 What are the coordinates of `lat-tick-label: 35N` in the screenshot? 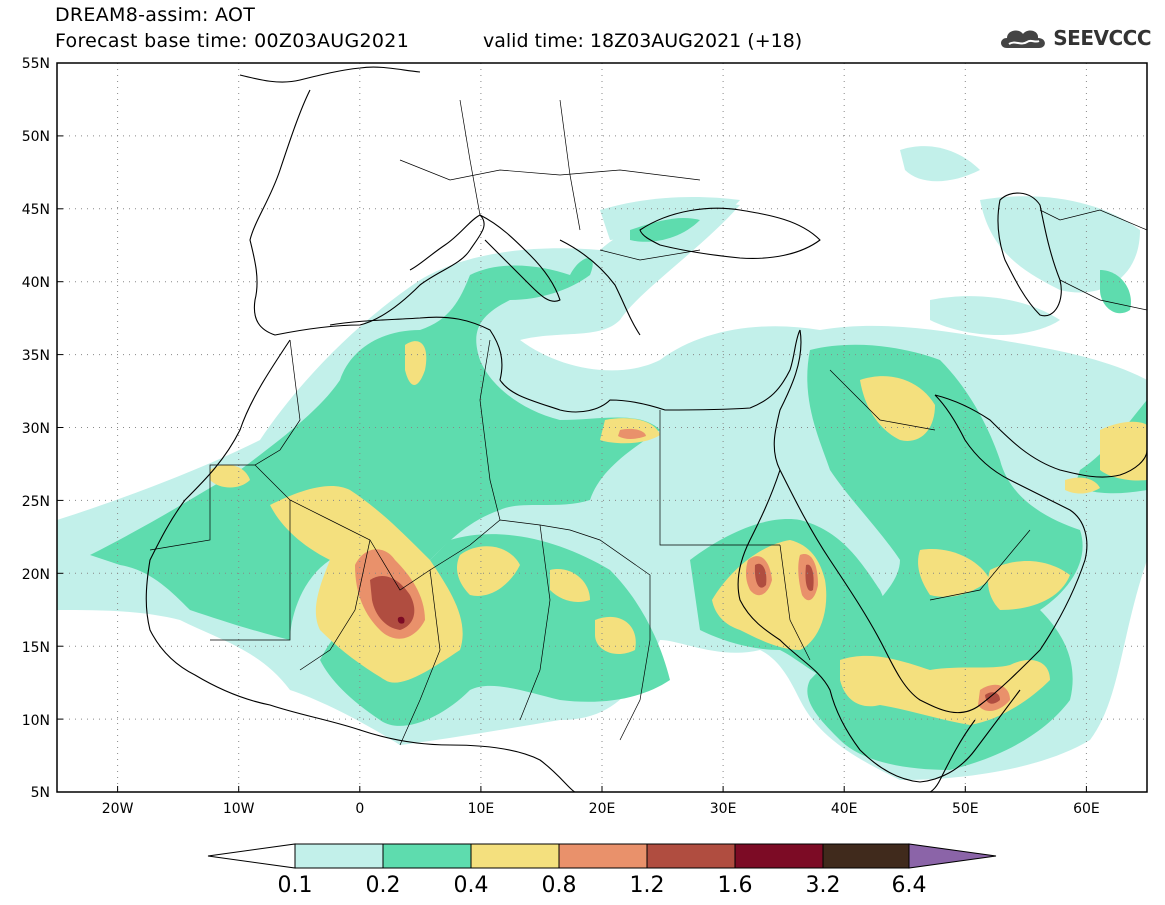 It's located at (36, 356).